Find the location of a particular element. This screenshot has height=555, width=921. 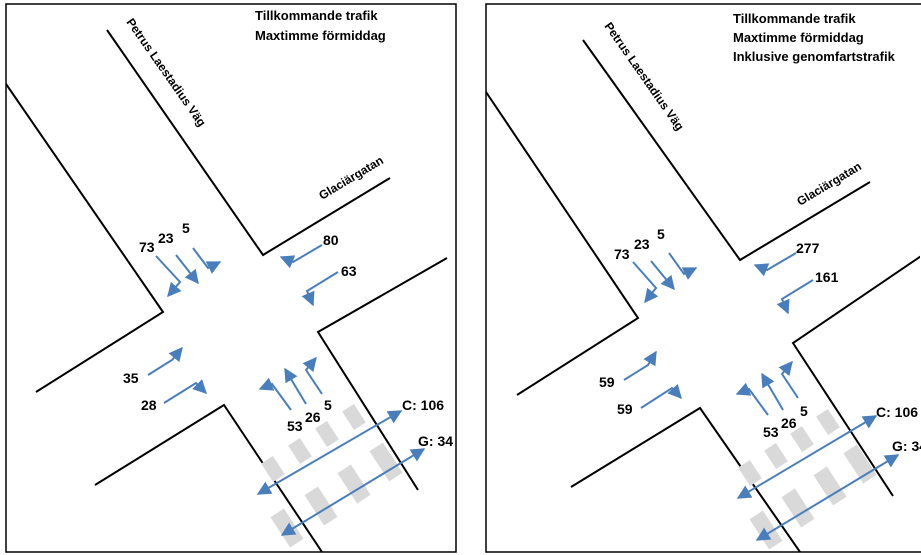

flow-value-east-2: 161 is located at coordinates (827, 277).